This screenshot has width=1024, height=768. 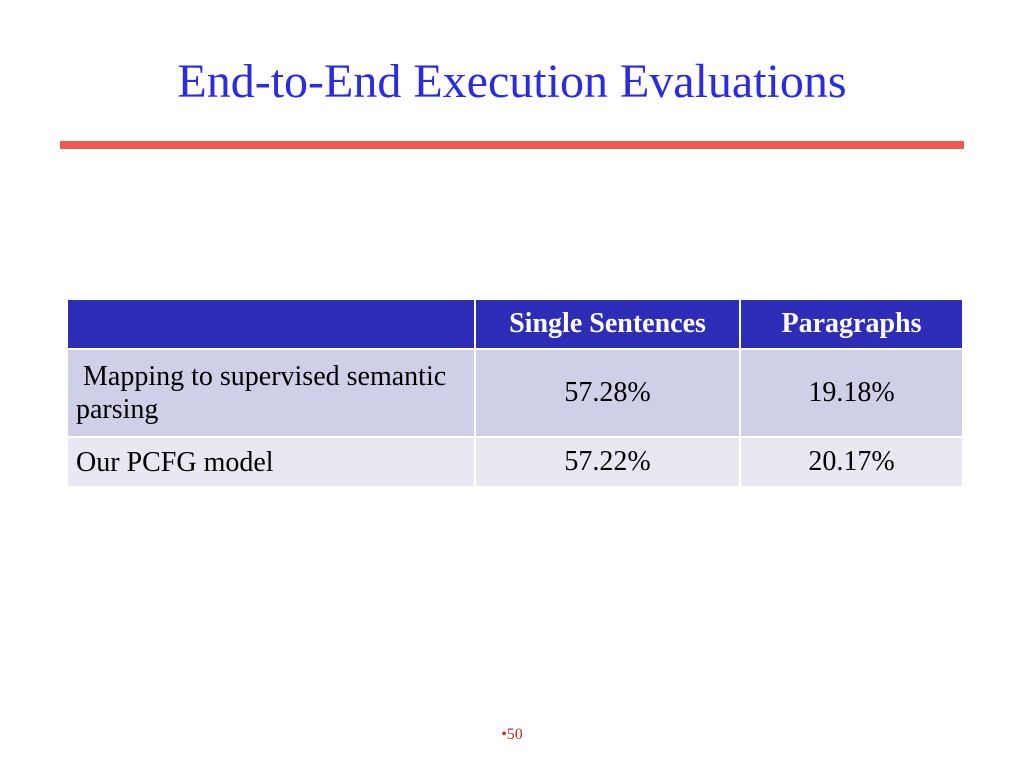 I want to click on slide-title: End-to-End Execution Evaluations, so click(x=512, y=81).